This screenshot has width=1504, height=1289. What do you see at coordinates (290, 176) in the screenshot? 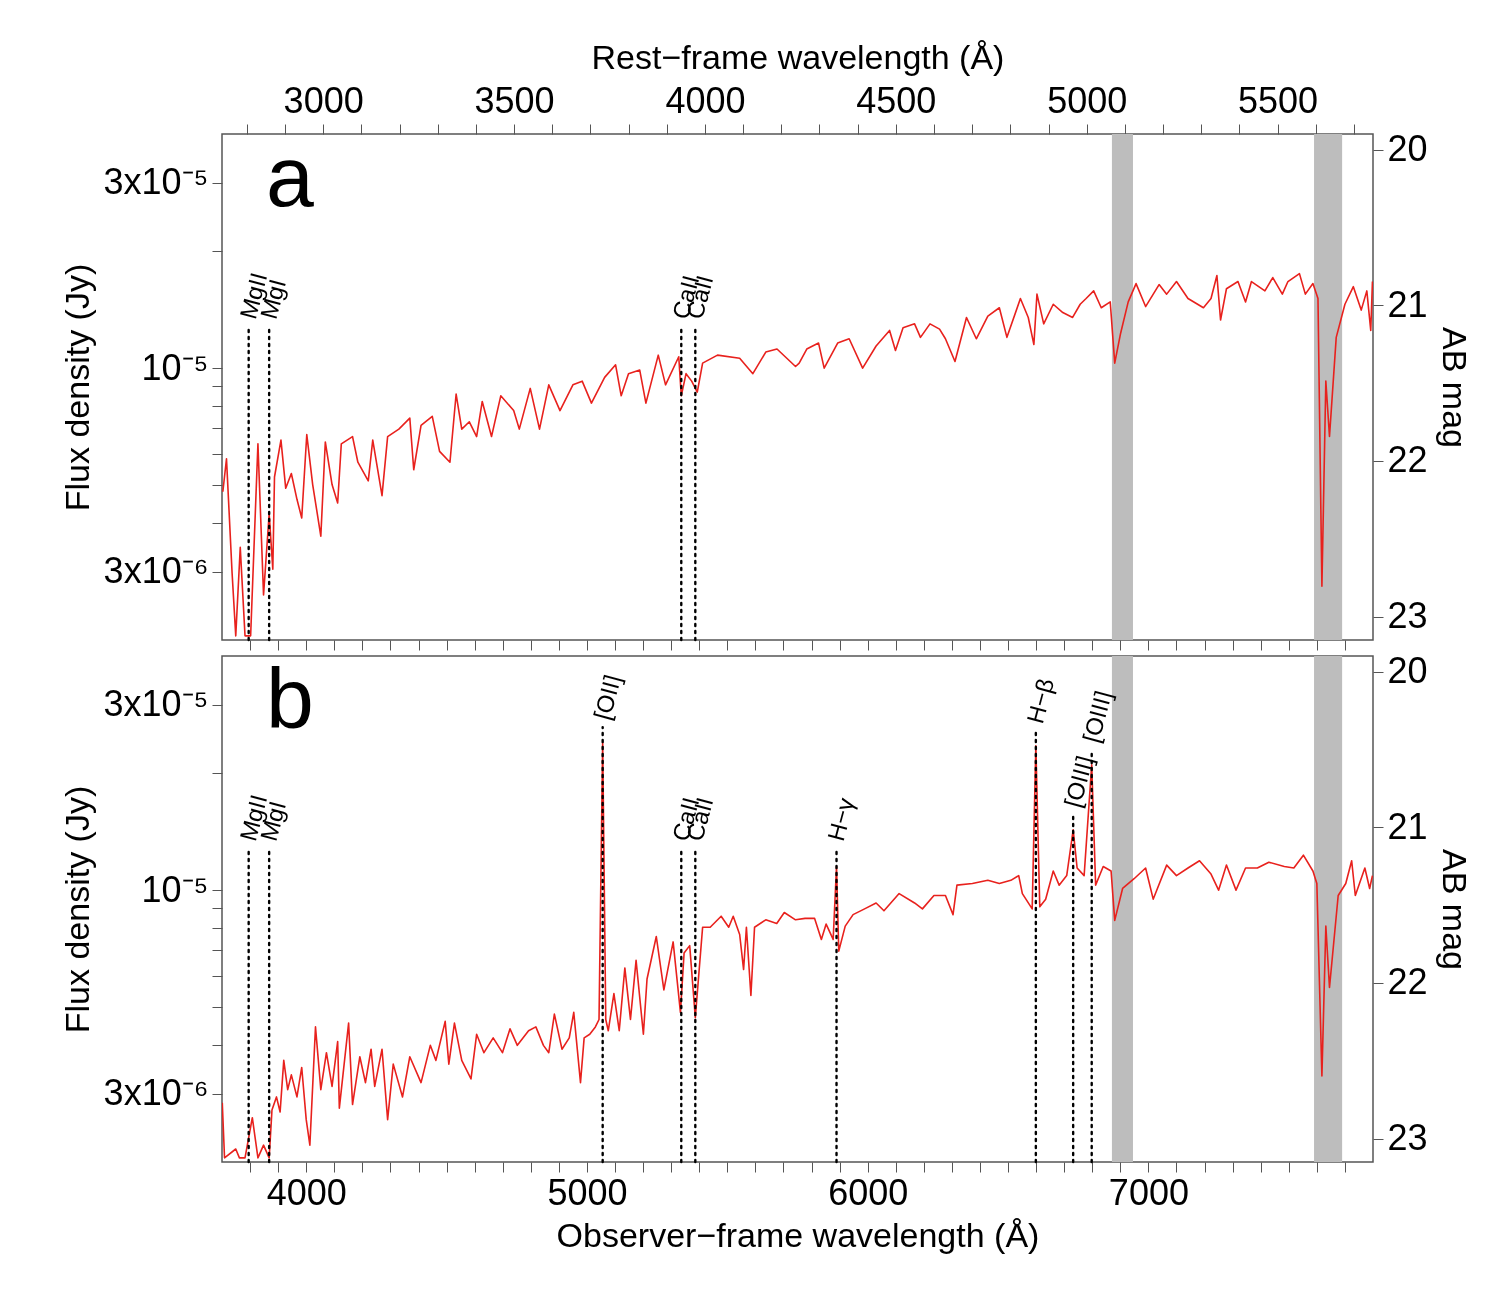
I see `annotation: a` at bounding box center [290, 176].